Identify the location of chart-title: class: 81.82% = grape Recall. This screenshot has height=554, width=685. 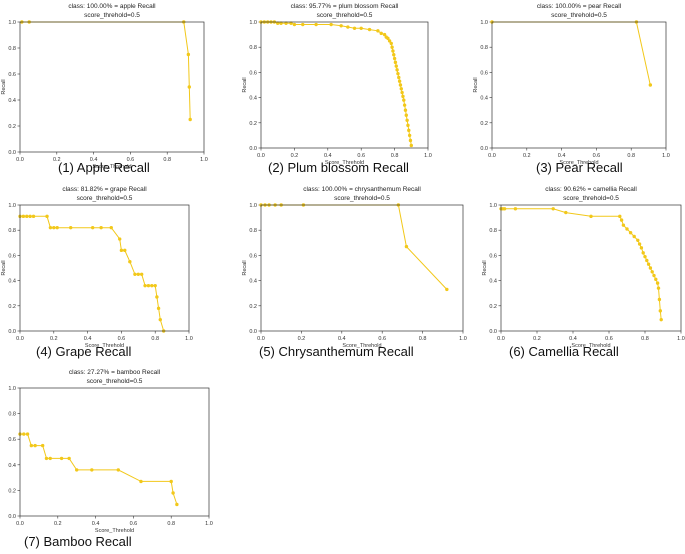
(104, 189).